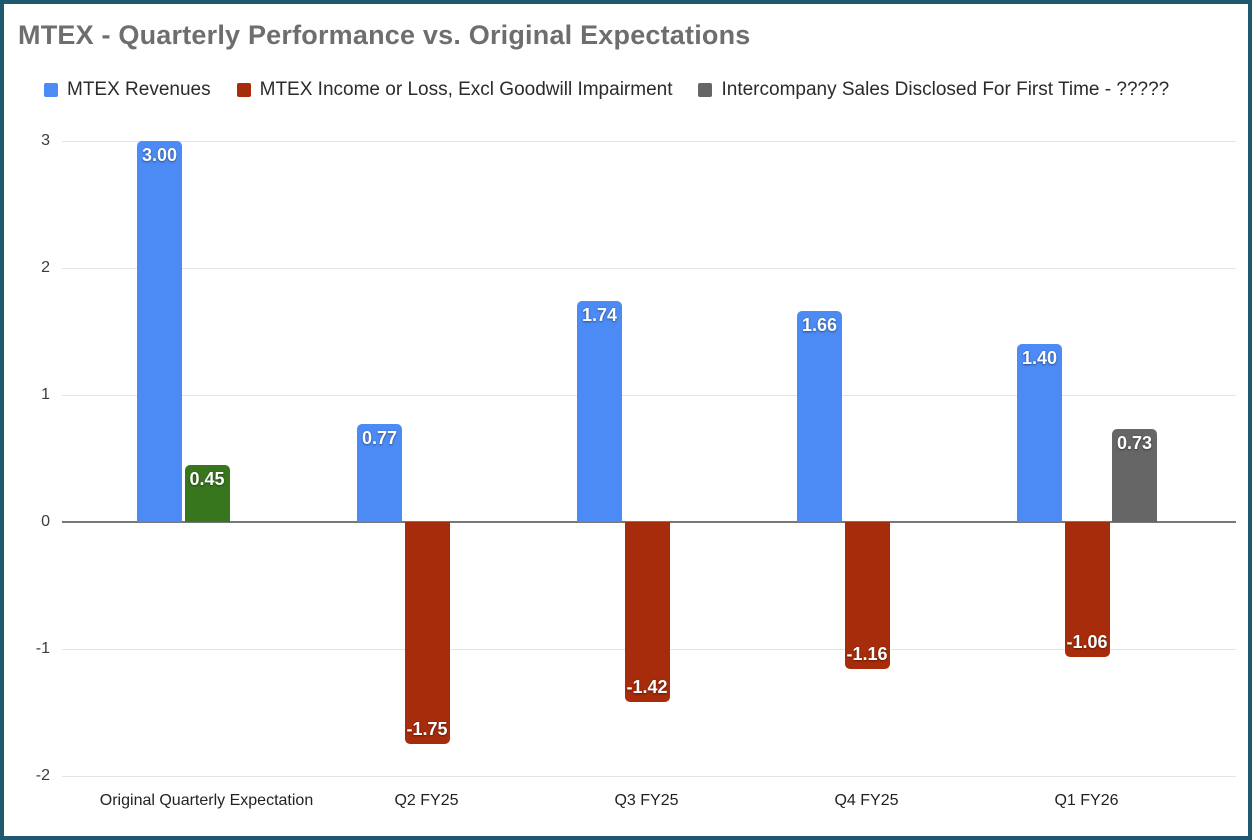  Describe the element at coordinates (819, 416) in the screenshot. I see `bar: 1.66` at that location.